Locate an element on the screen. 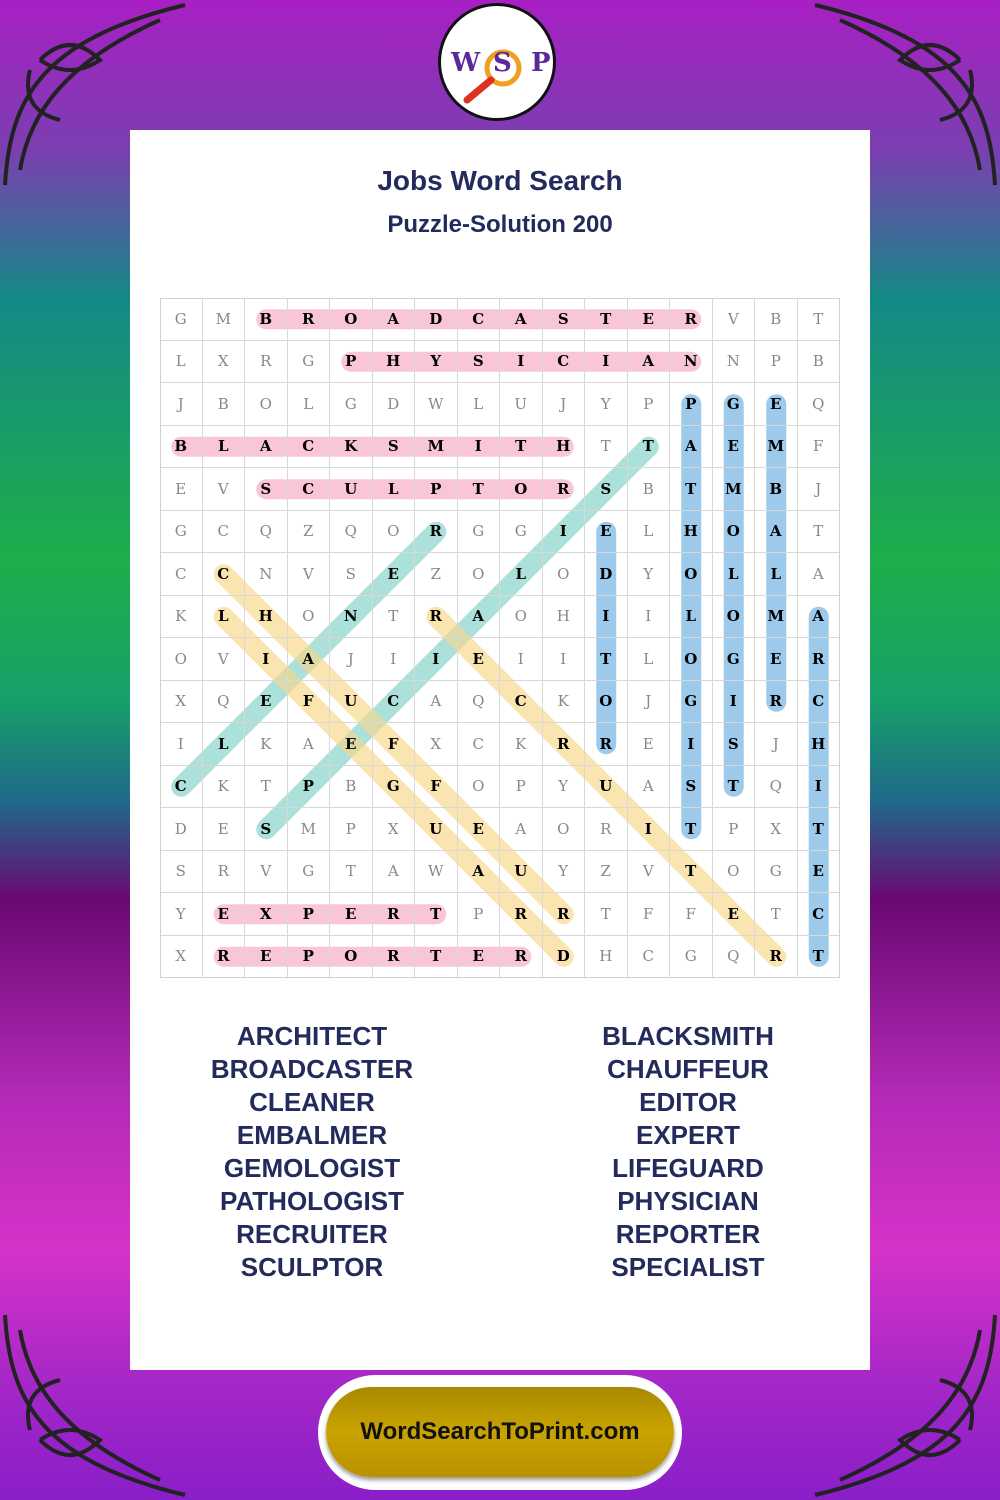 The image size is (1000, 1500). grid-cell: K is located at coordinates (223, 786).